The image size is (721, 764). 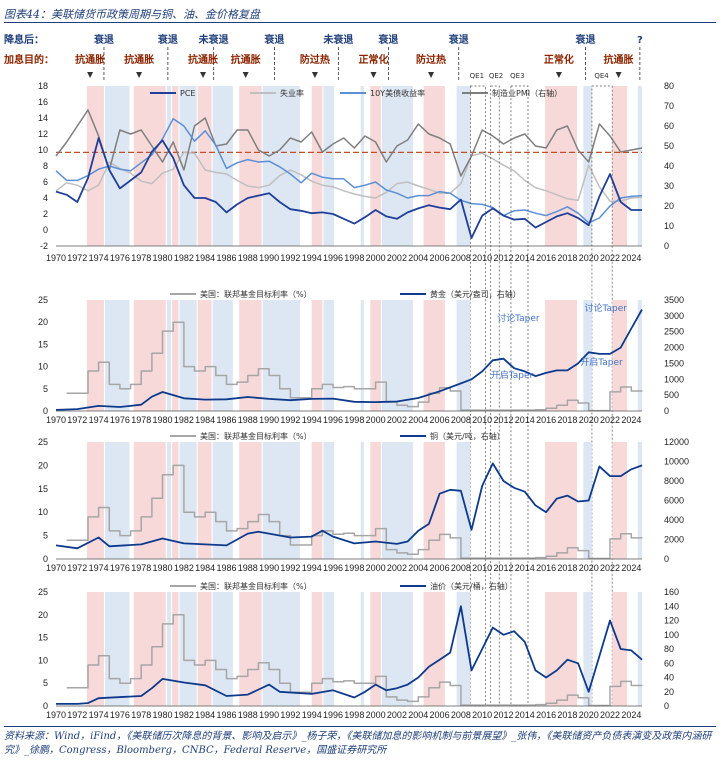 What do you see at coordinates (56, 715) in the screenshot?
I see `x-tick: 1970` at bounding box center [56, 715].